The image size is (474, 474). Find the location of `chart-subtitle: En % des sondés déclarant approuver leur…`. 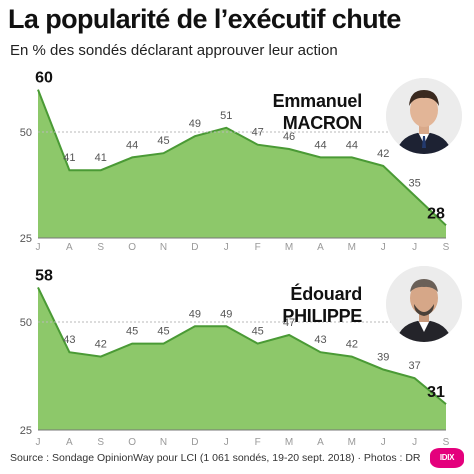

chart-subtitle: En % des sondés déclarant approuver leur… is located at coordinates (174, 50).